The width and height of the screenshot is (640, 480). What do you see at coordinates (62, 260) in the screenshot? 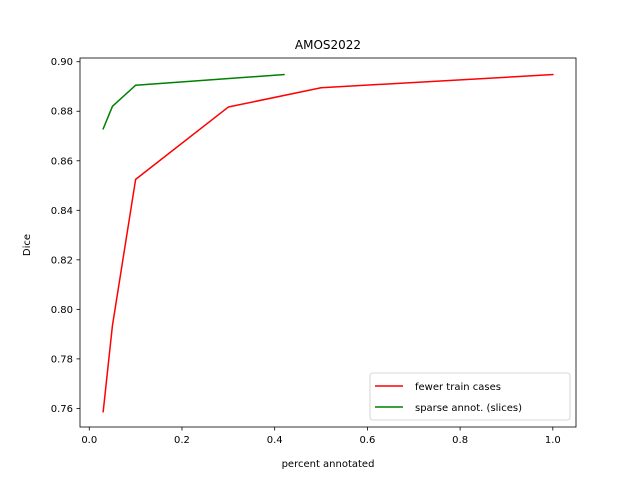
I see `y-tick-label: 0.82` at bounding box center [62, 260].